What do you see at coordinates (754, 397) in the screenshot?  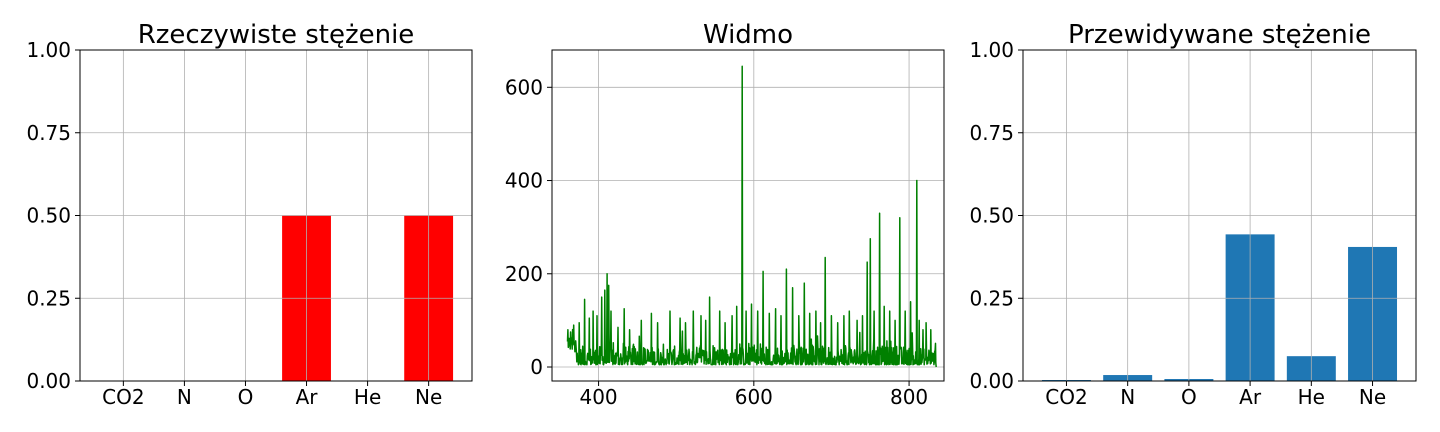 I see `x-tick-label: 600` at bounding box center [754, 397].